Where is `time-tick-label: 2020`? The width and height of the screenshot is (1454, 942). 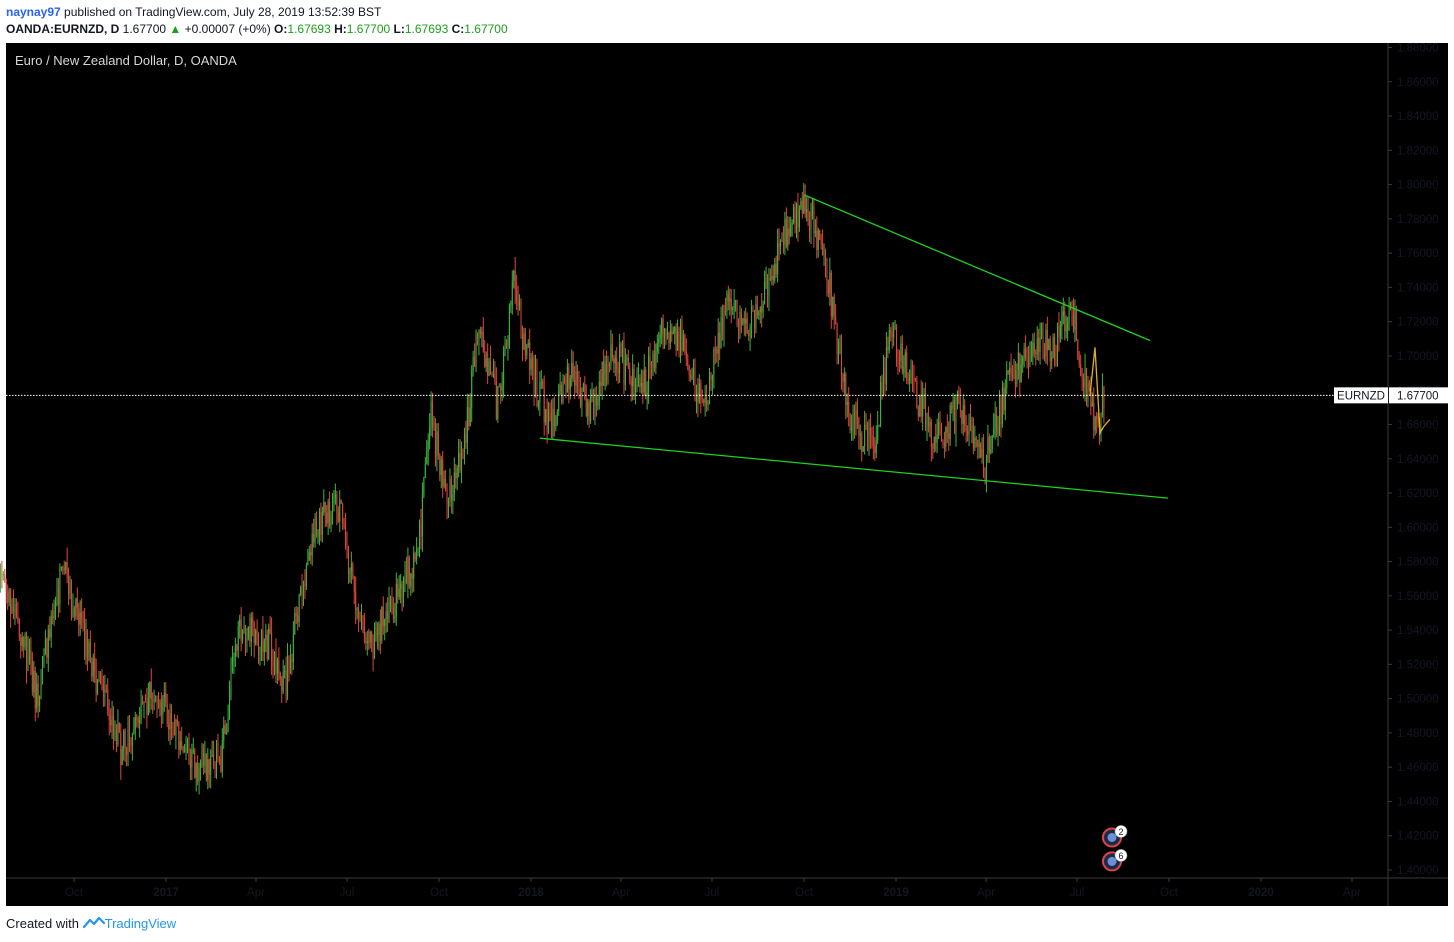 time-tick-label: 2020 is located at coordinates (1261, 893).